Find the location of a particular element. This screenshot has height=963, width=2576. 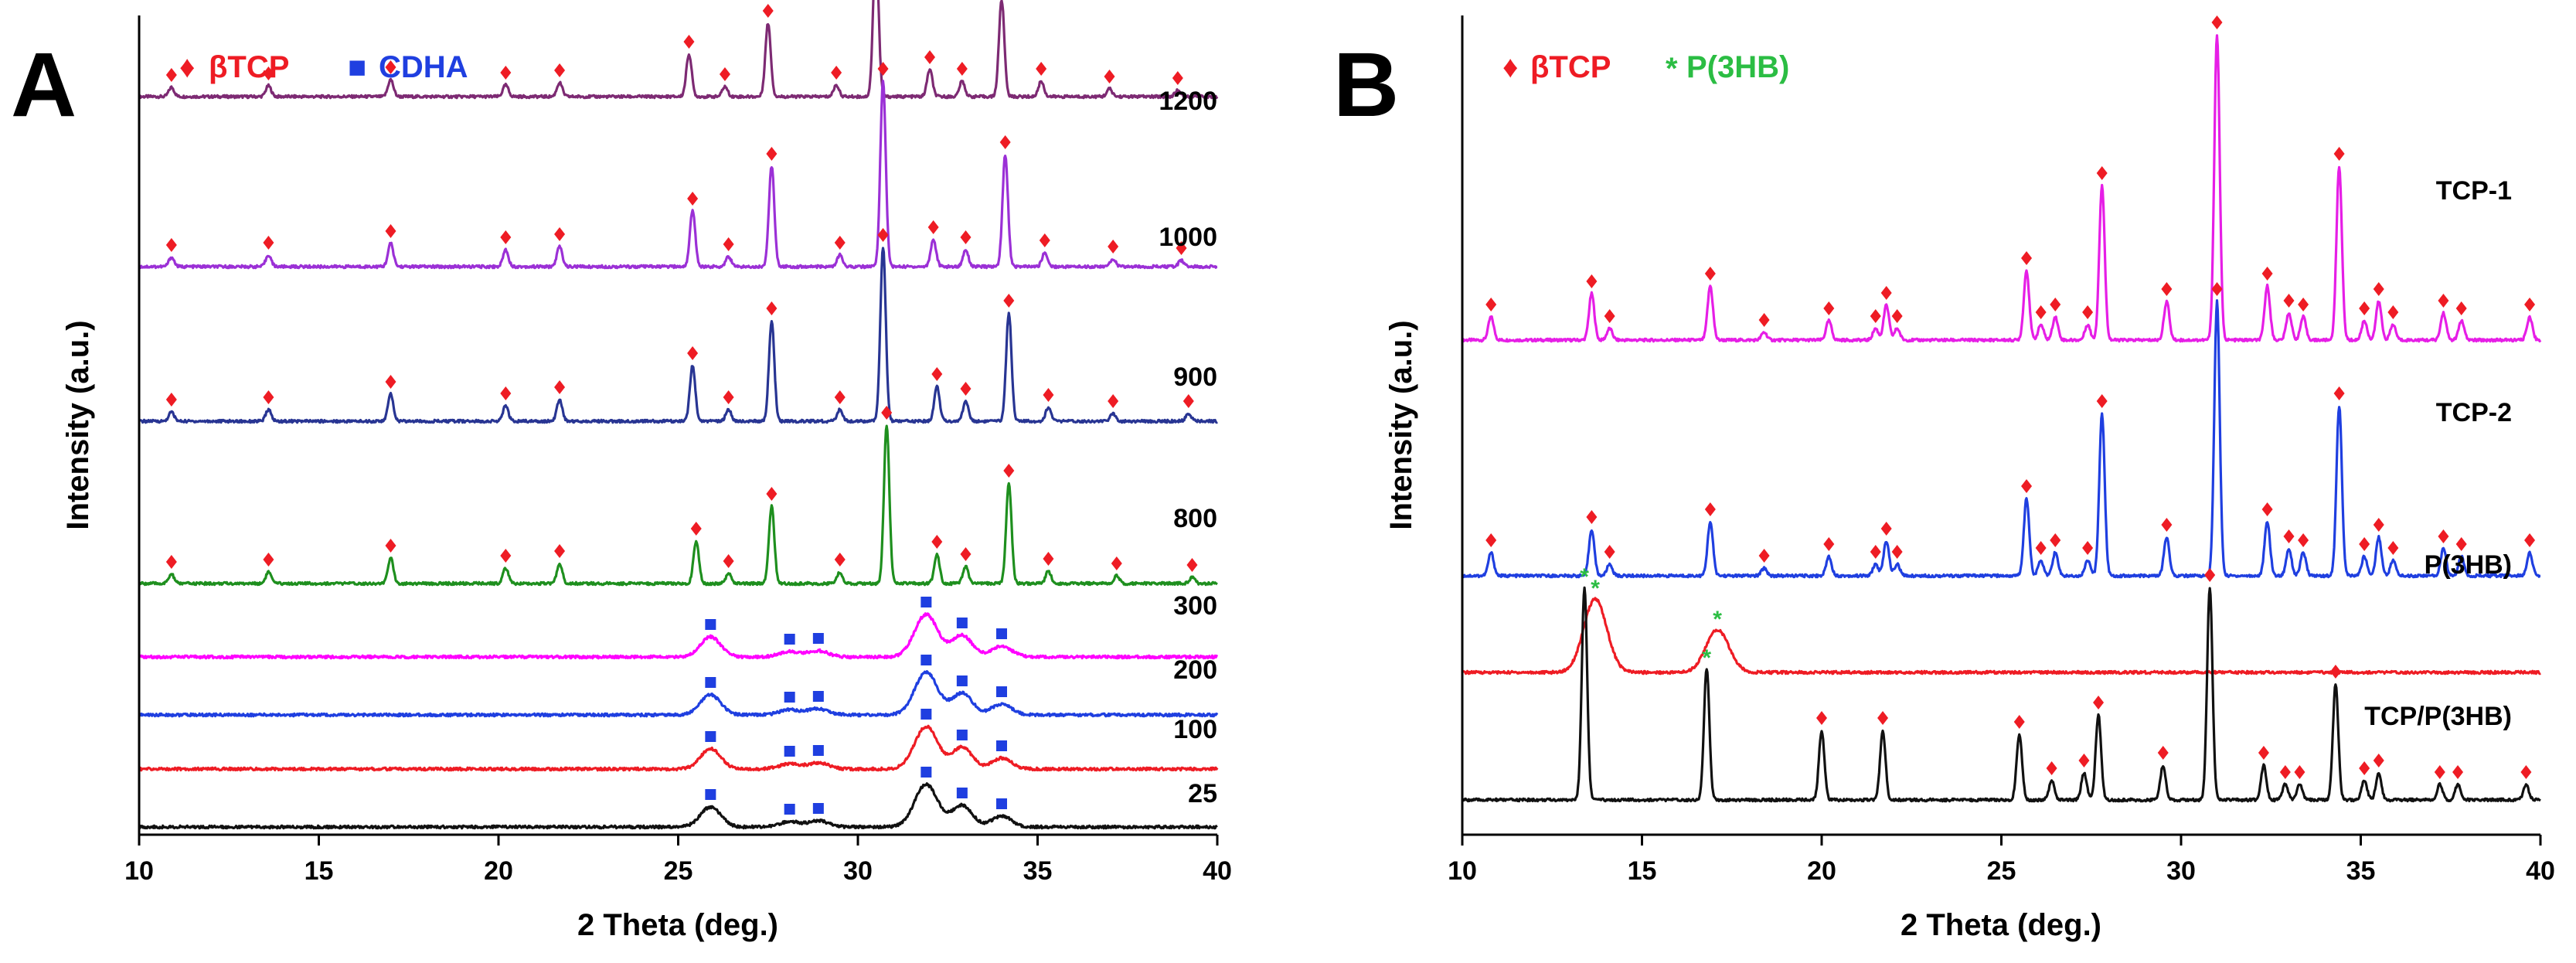

panel-b-legend: ♦ βTCP * P(3HB) is located at coordinates (1645, 68).